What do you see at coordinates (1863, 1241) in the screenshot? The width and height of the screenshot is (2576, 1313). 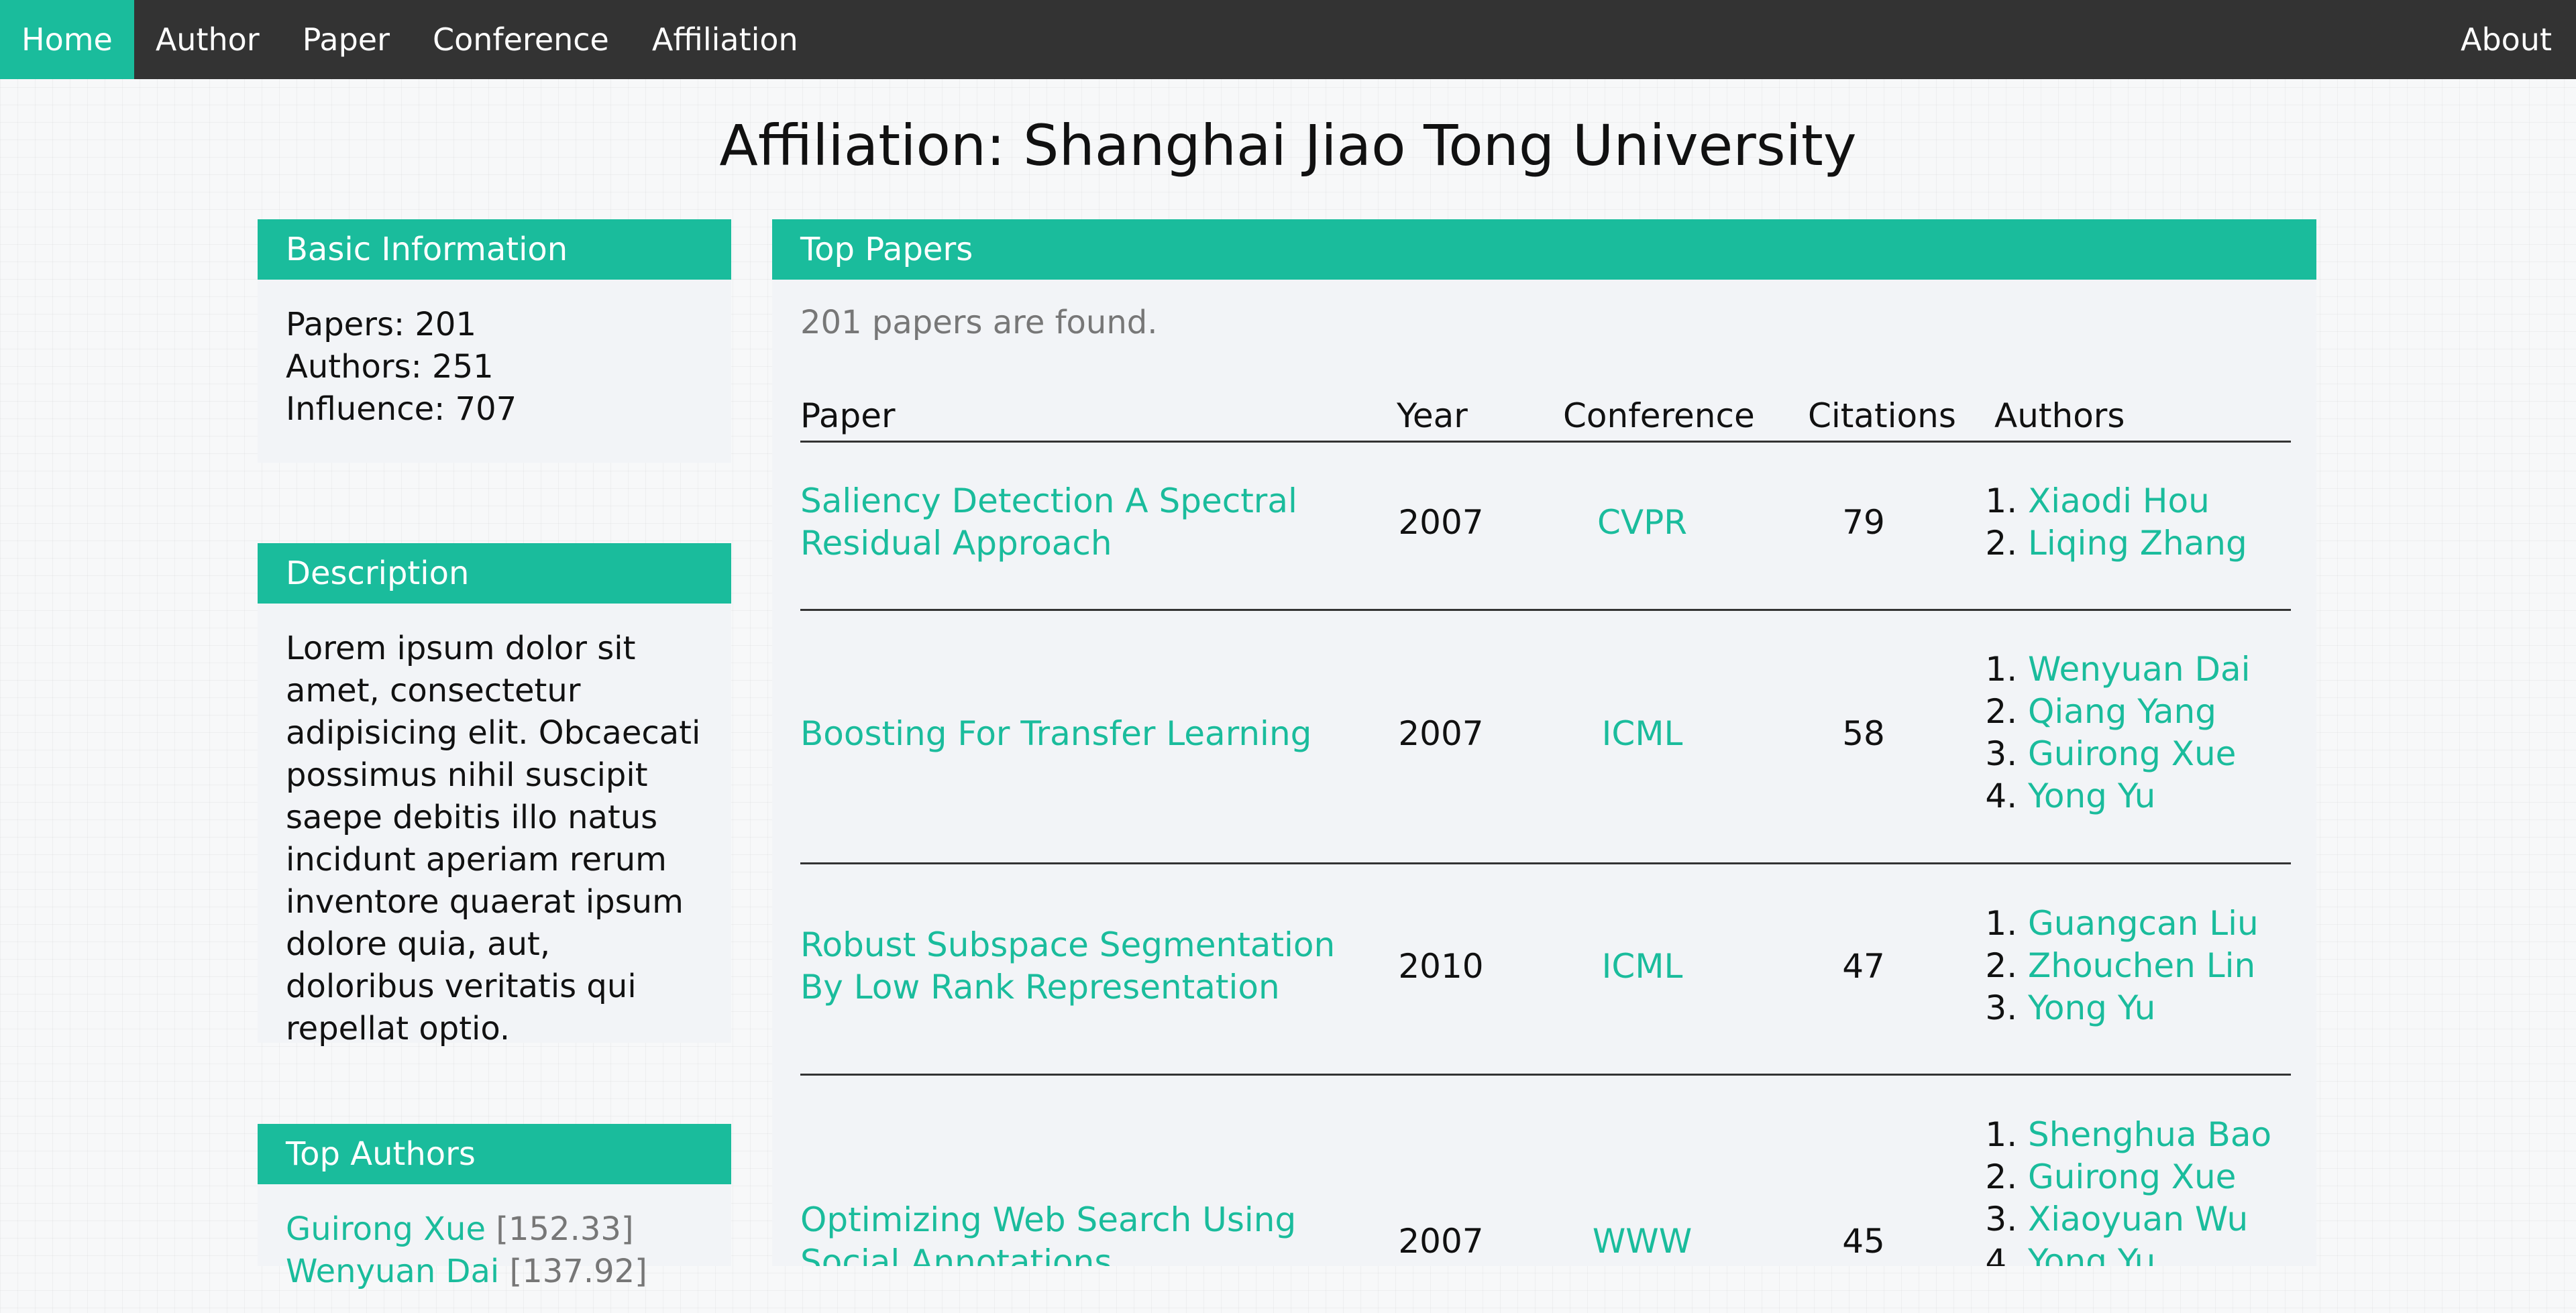 I see `paper-citations: 45` at bounding box center [1863, 1241].